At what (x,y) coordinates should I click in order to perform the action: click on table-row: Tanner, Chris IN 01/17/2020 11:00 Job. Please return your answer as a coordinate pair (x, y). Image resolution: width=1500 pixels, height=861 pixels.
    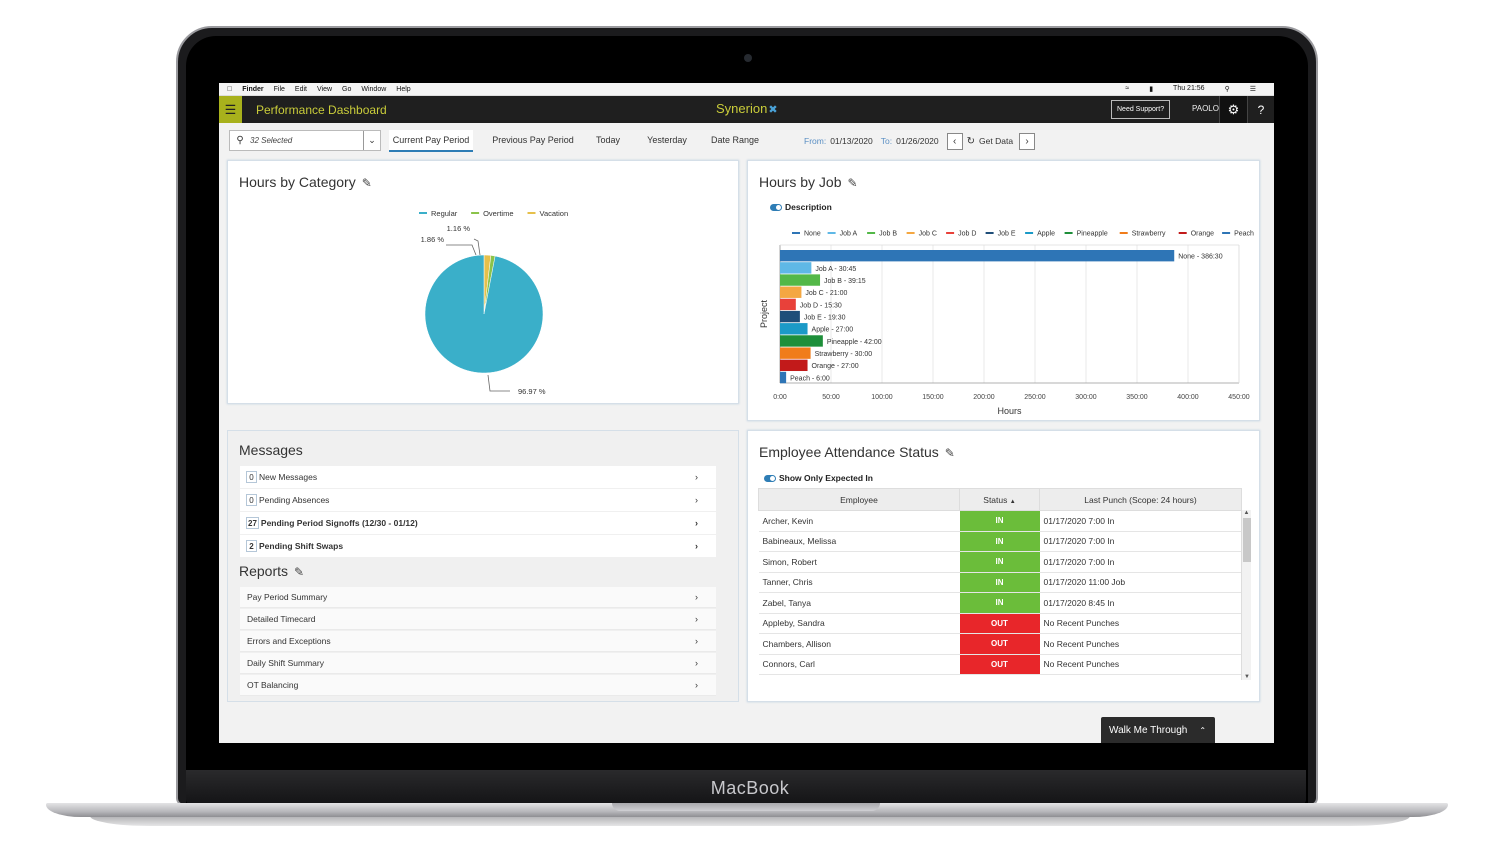
    Looking at the image, I should click on (1000, 582).